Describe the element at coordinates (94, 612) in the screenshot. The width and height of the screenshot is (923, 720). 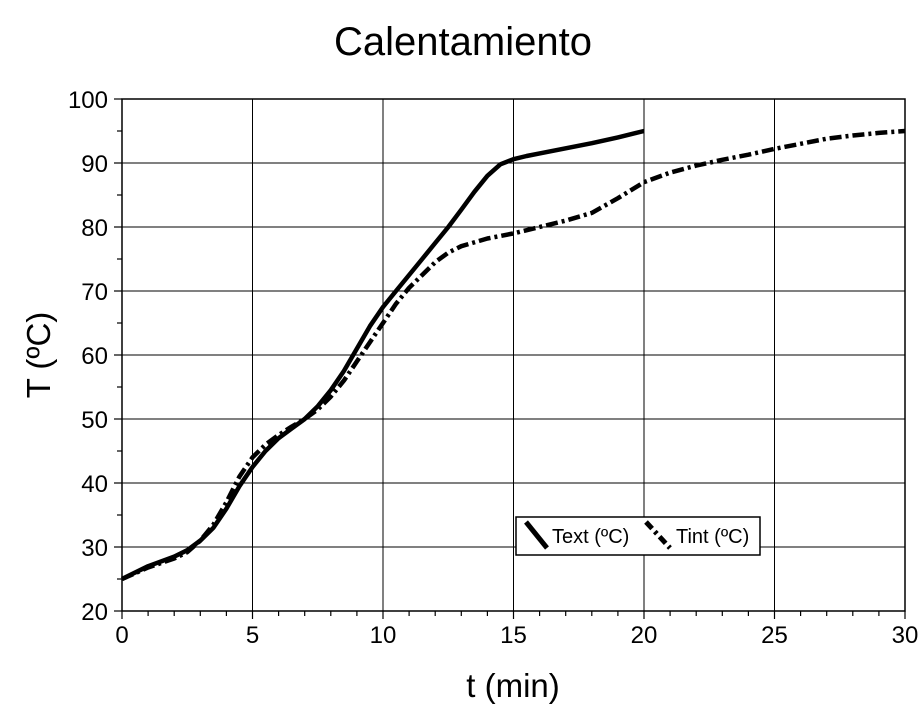
I see `y-tick-label: 20` at that location.